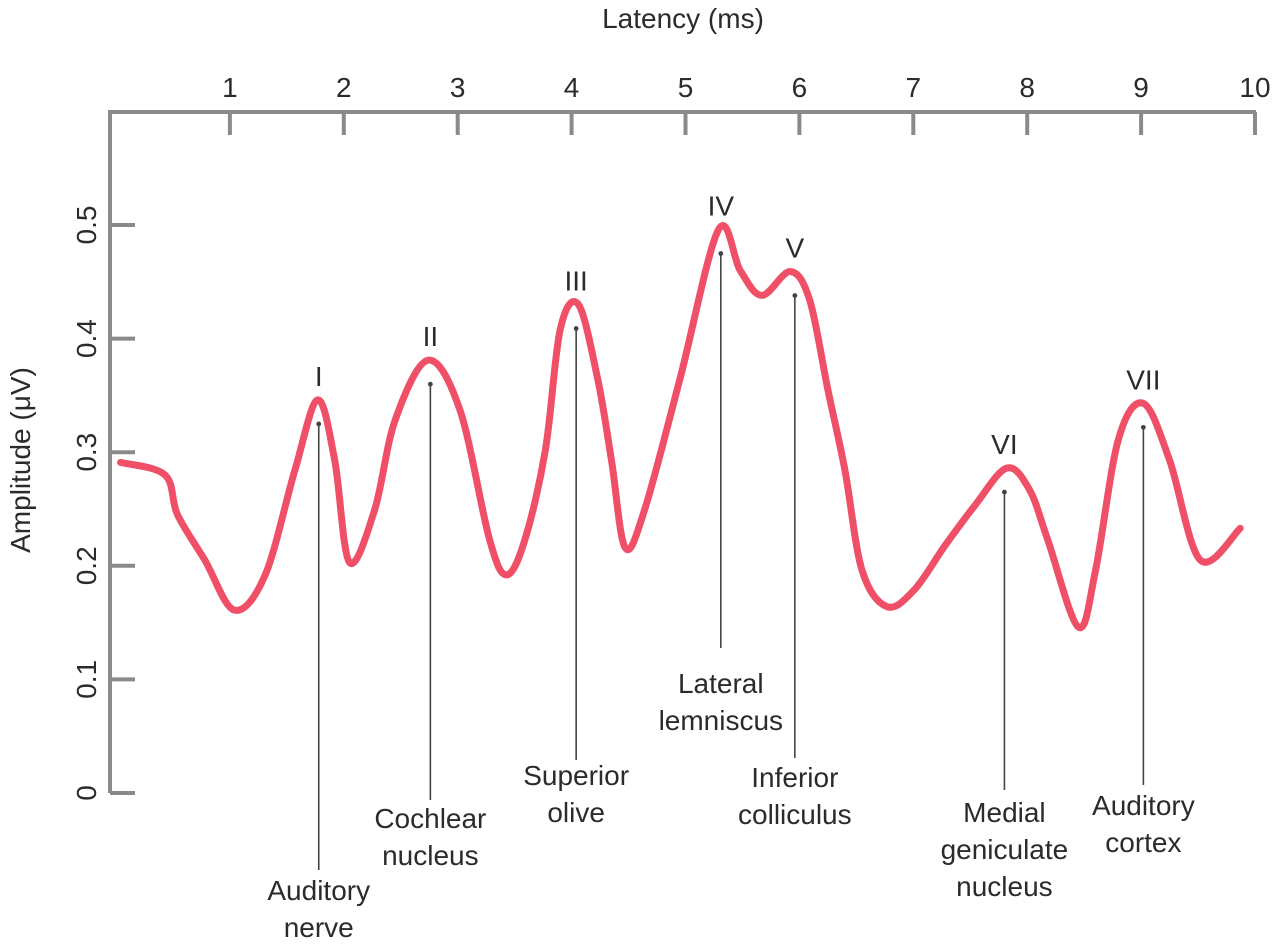 The width and height of the screenshot is (1274, 947). Describe the element at coordinates (576, 812) in the screenshot. I see `structure-label: olive` at that location.